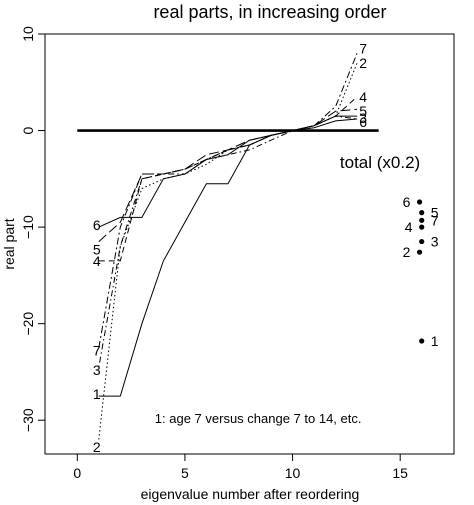  I want to click on y-tick-label: 10, so click(28, 34).